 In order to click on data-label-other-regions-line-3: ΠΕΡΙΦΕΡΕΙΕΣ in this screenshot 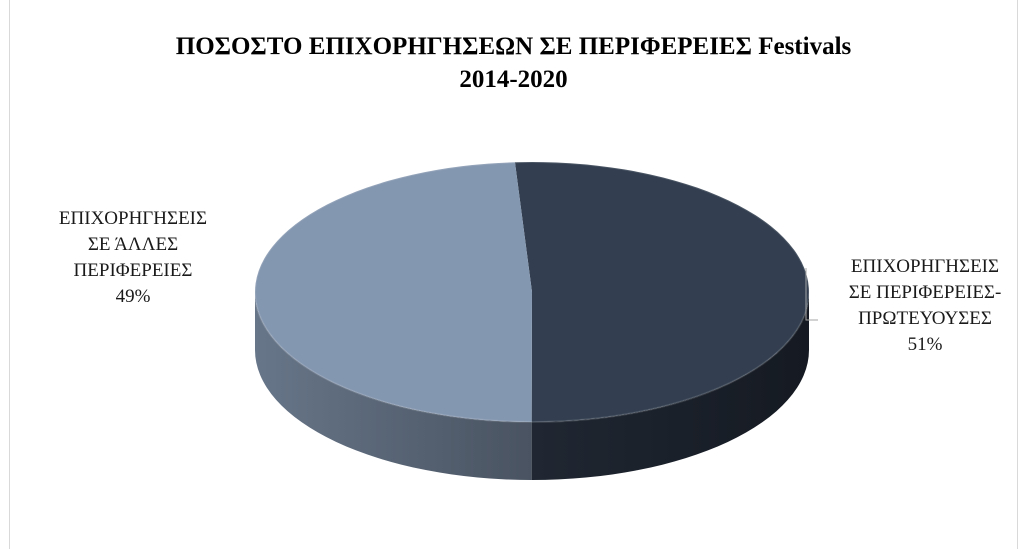, I will do `click(133, 270)`.